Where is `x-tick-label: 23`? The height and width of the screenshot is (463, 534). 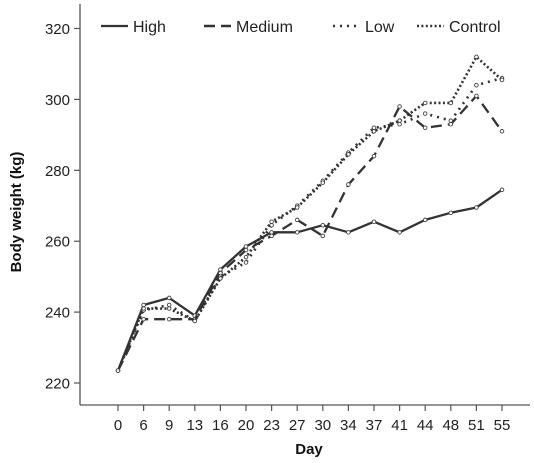 x-tick-label: 23 is located at coordinates (271, 425).